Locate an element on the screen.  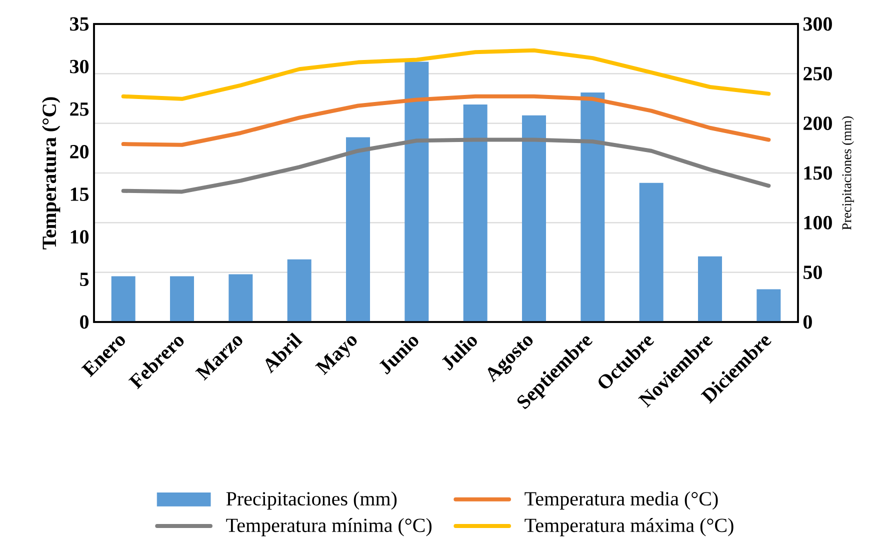
y2-axis-title: Precipitaciones (mm) is located at coordinates (848, 173).